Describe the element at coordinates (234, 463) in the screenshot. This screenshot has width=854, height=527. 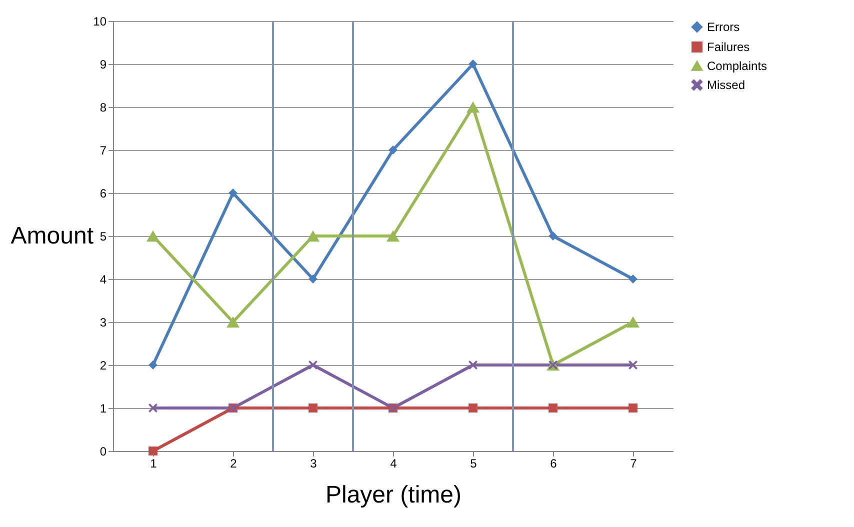
I see `x-tick-label: 2` at that location.